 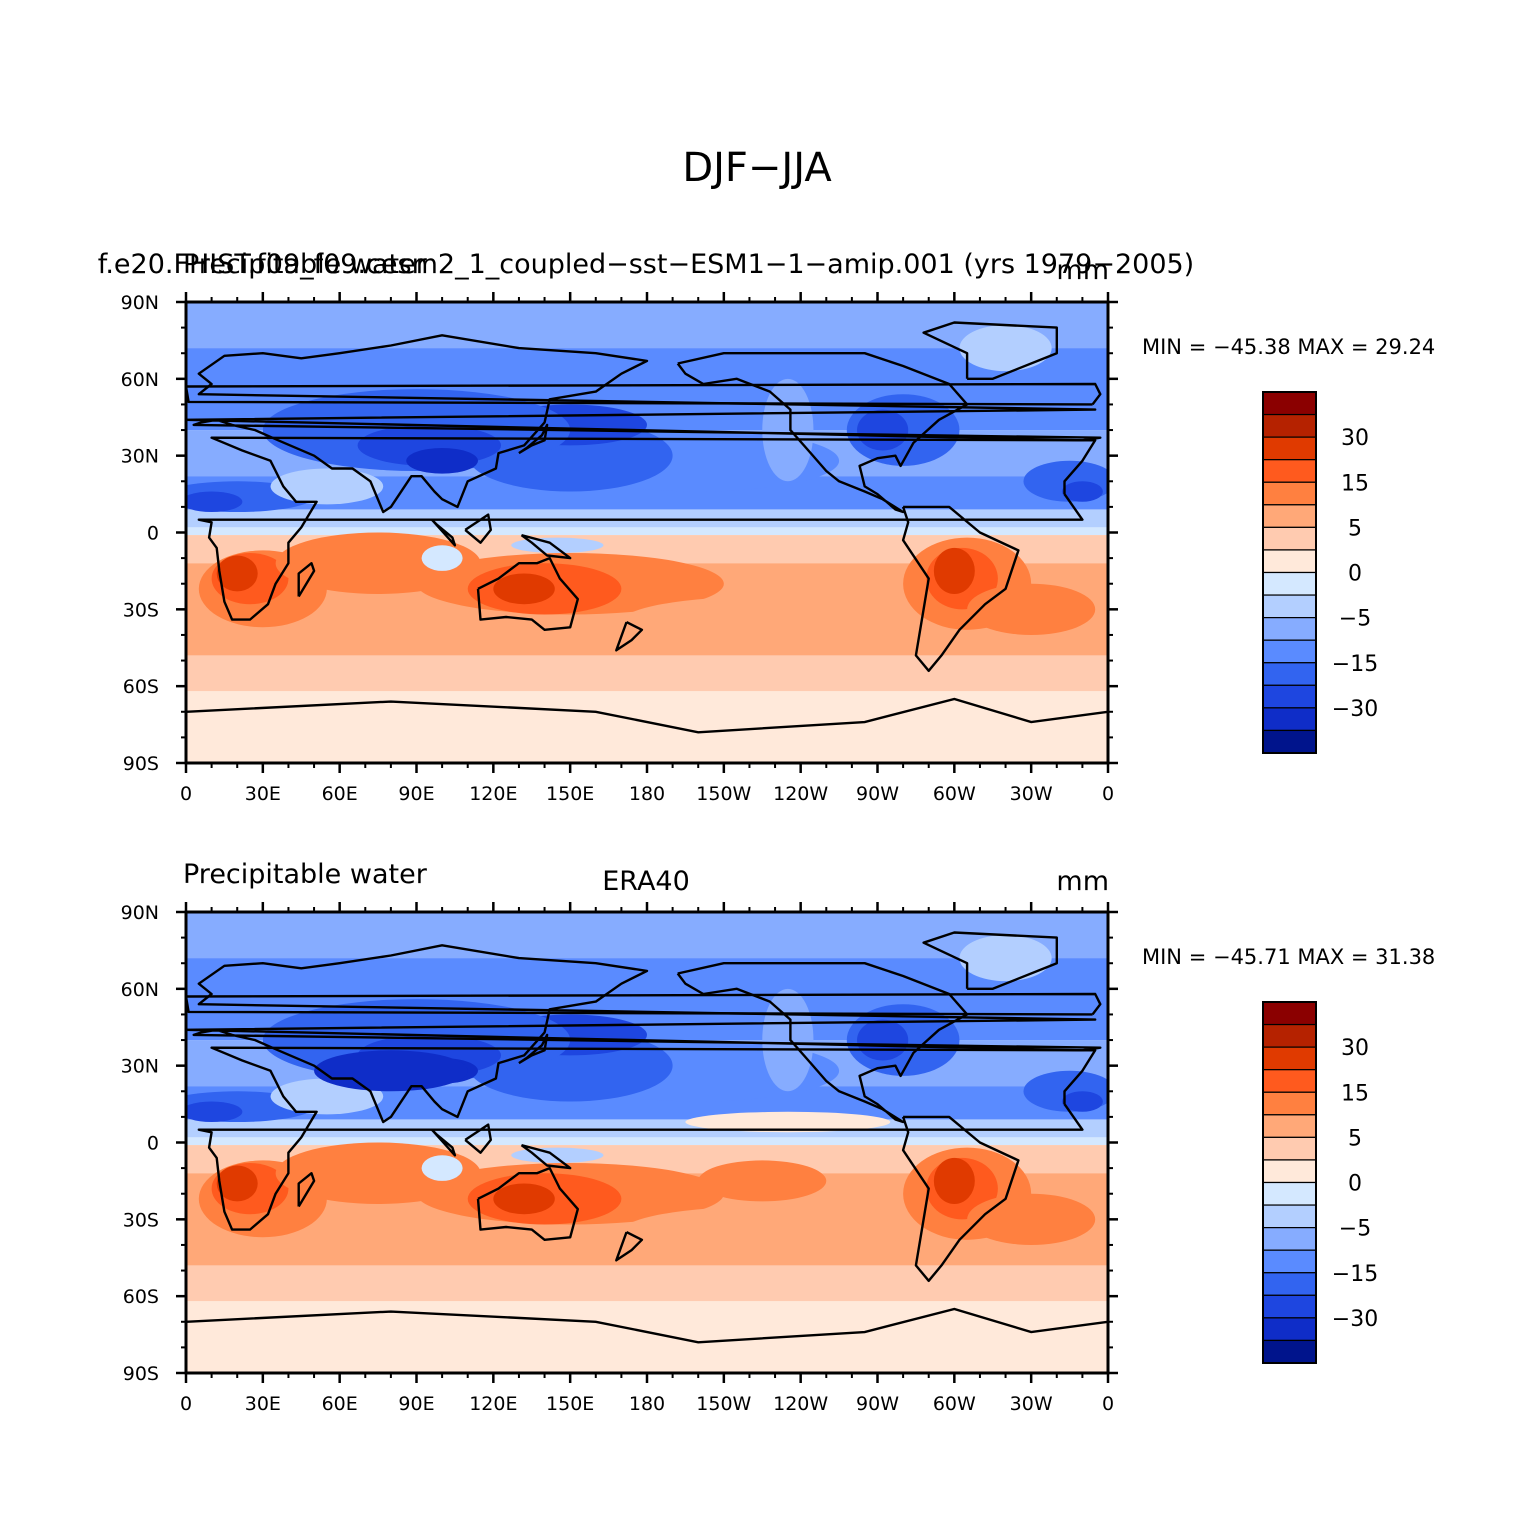 What do you see at coordinates (1355, 1184) in the screenshot?
I see `colorbar-label: 0` at bounding box center [1355, 1184].